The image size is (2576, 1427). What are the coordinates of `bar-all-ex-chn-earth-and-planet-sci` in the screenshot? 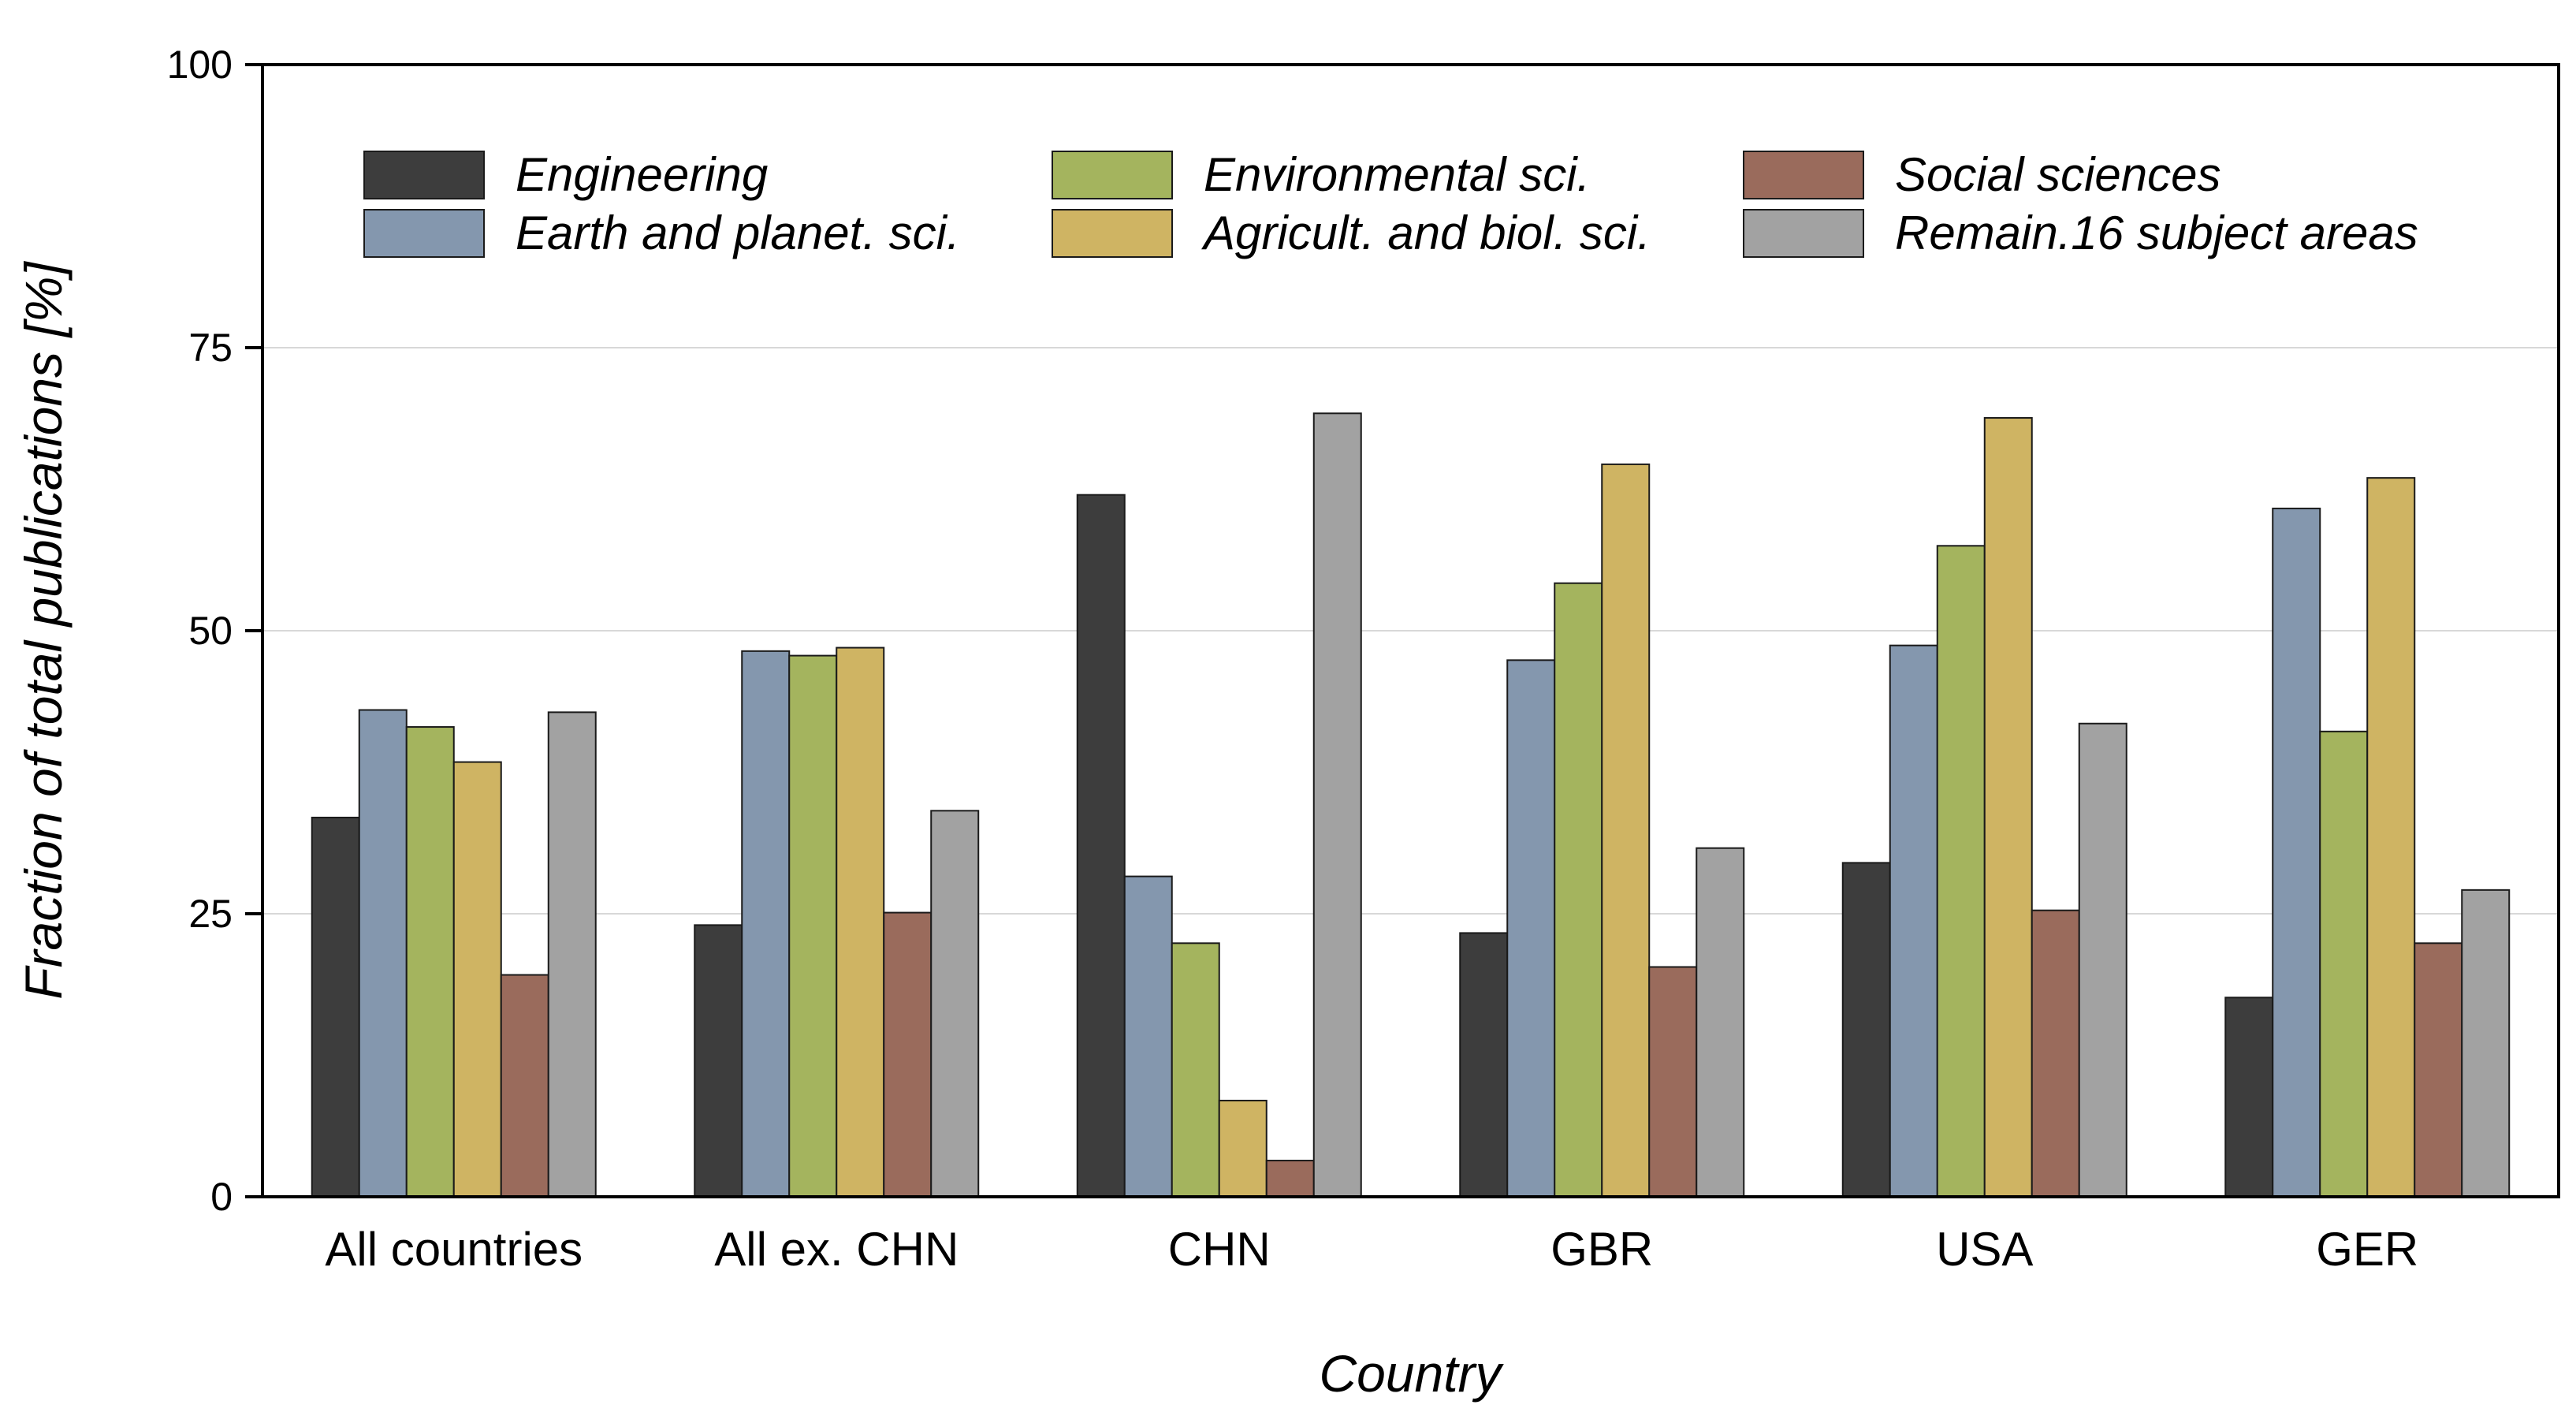 It's located at (766, 924).